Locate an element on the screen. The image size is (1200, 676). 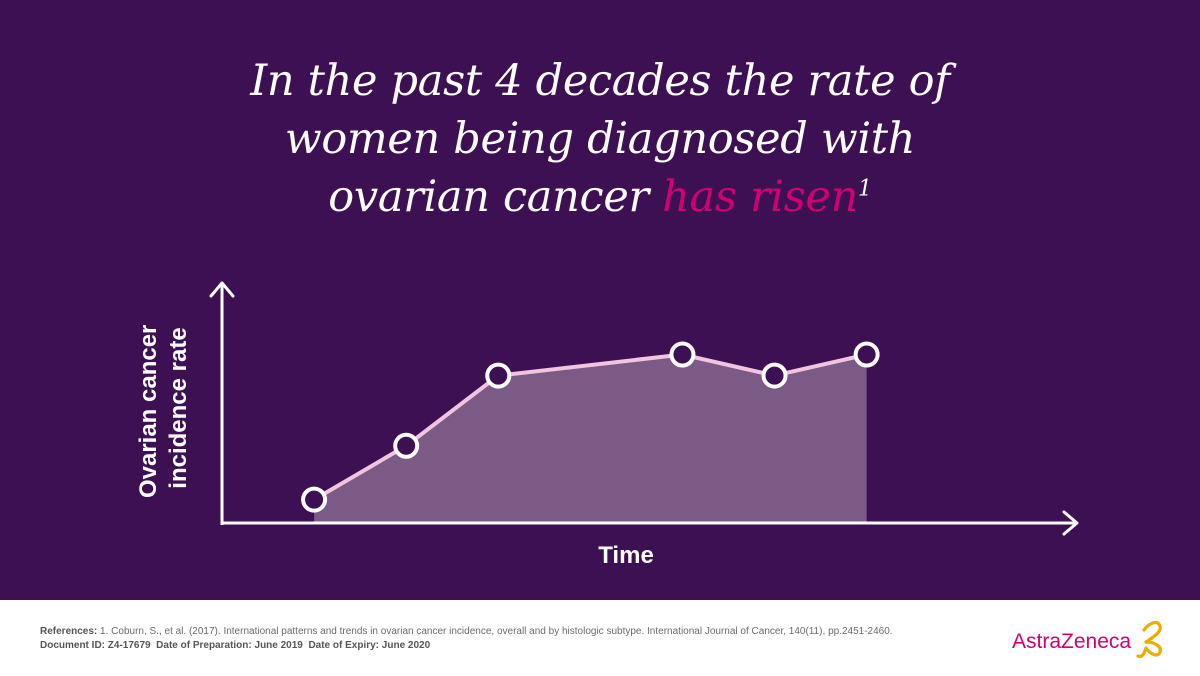
y-axis-arrow is located at coordinates (222, 289).